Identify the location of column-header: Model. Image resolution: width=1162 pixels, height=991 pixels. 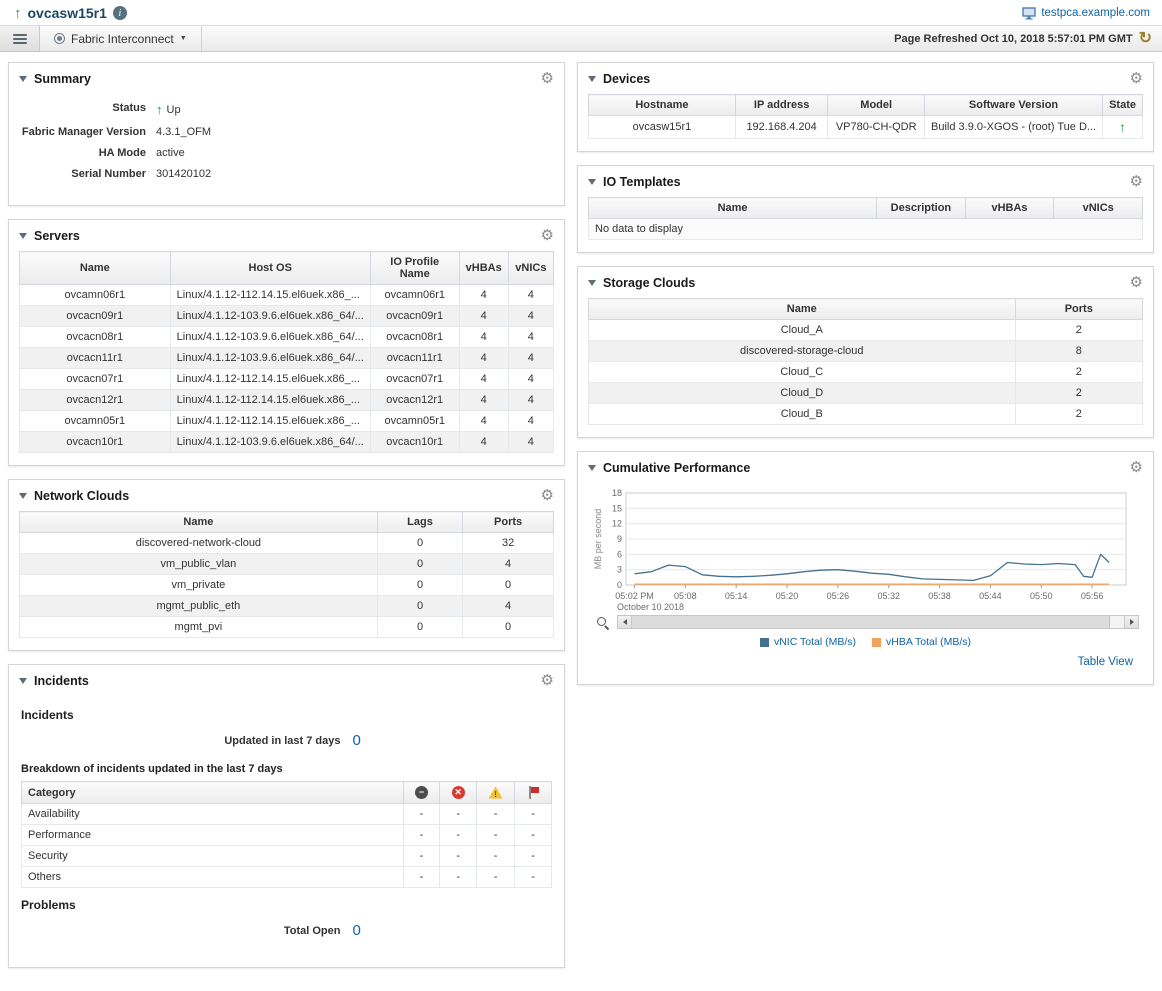
(876, 105).